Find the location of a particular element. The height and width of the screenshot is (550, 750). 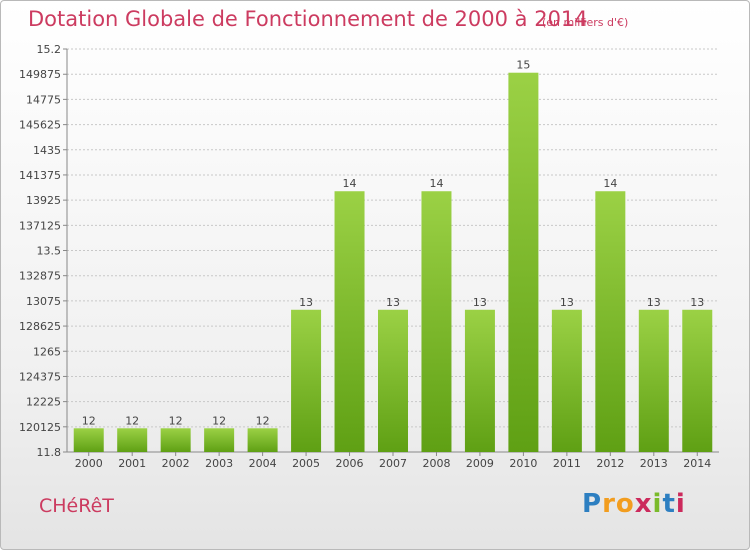

y-tick-label: 14775 is located at coordinates (43, 99).